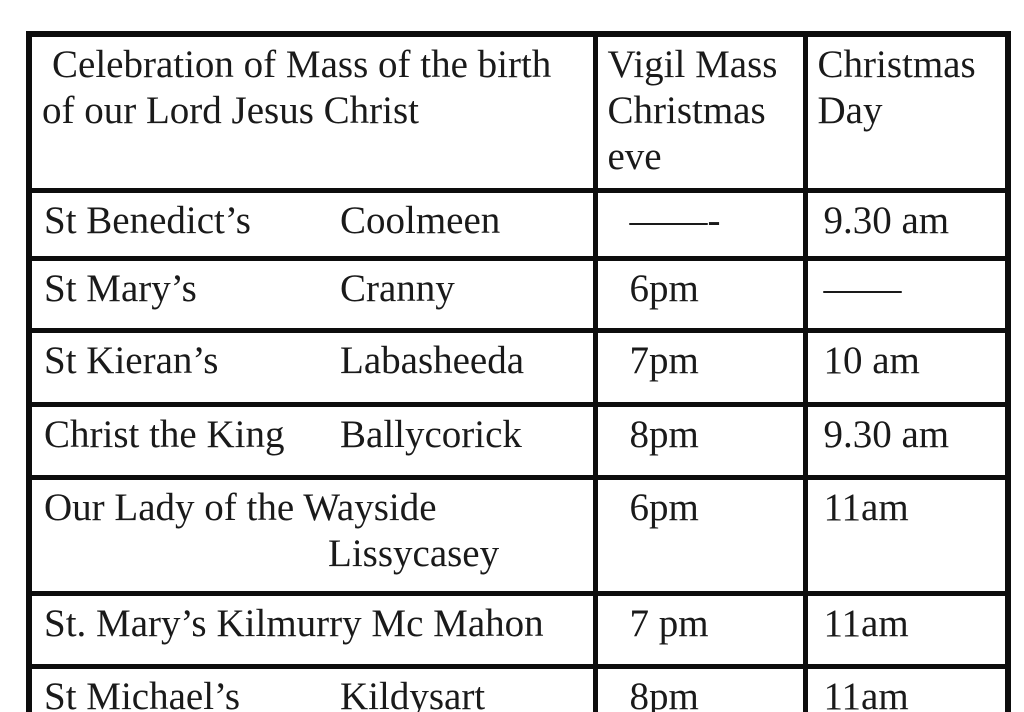 The width and height of the screenshot is (1024, 712). Describe the element at coordinates (120, 288) in the screenshot. I see `church-name: St Mary’s` at that location.